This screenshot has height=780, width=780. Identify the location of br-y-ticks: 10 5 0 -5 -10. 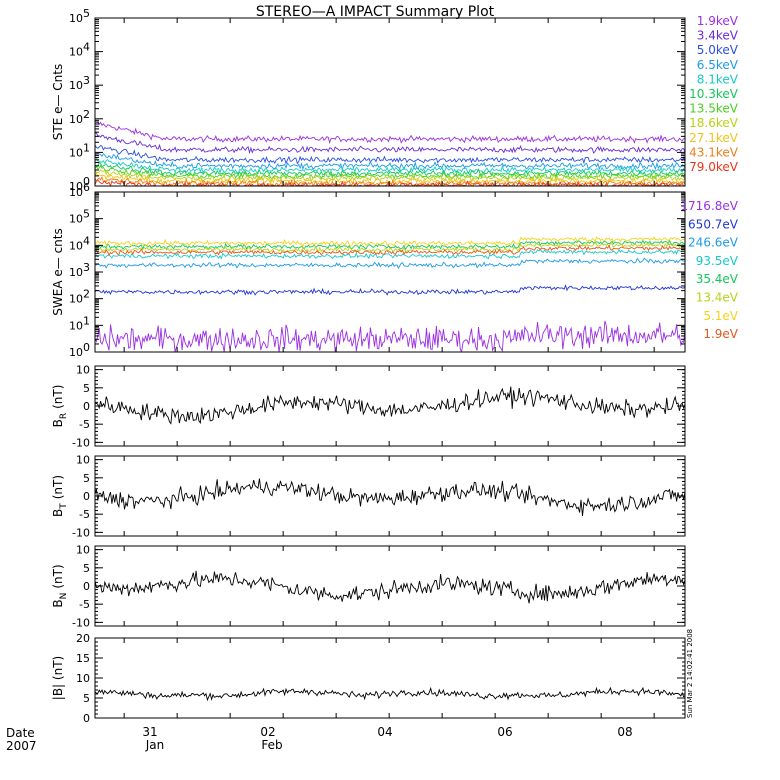
(378, 406).